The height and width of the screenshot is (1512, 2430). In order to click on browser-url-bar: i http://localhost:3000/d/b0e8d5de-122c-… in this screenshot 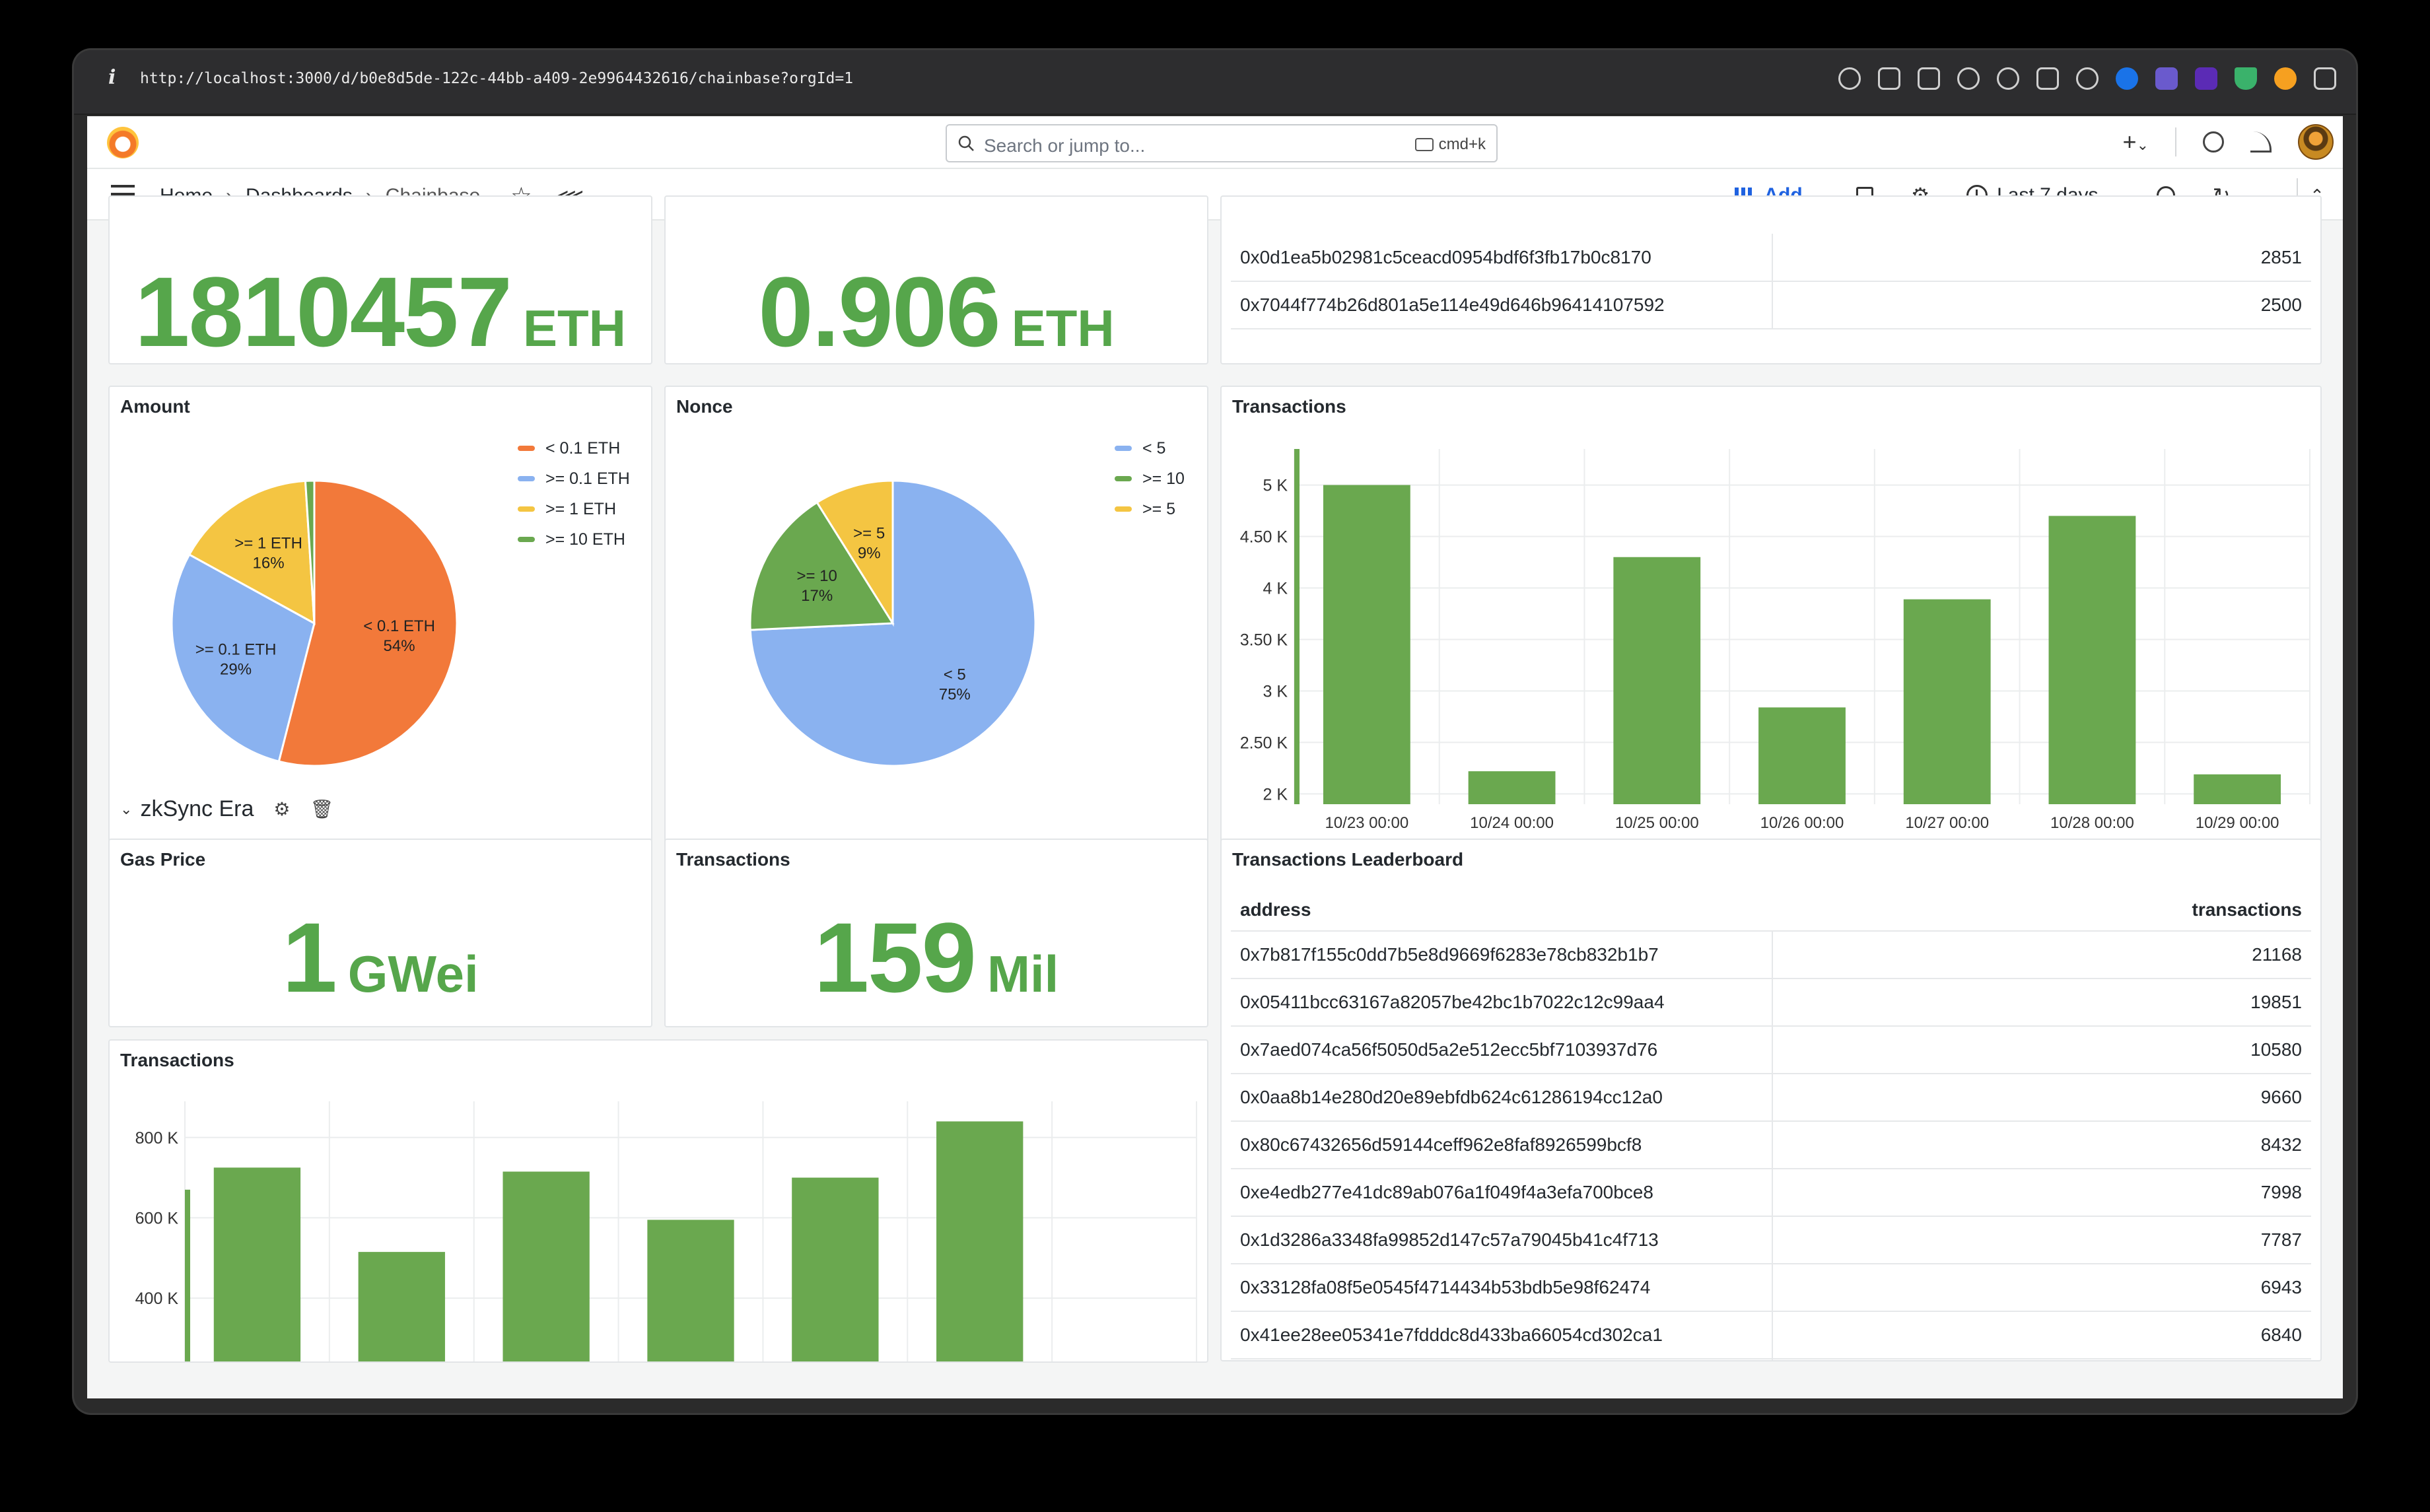, I will do `click(1215, 83)`.